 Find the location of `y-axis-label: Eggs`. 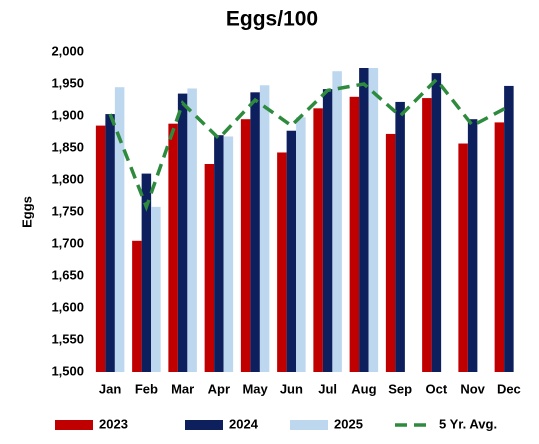

y-axis-label: Eggs is located at coordinates (26, 212).